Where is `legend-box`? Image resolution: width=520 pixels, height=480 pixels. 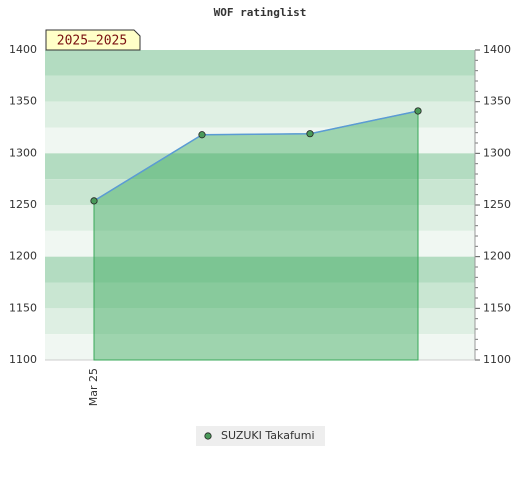 legend-box is located at coordinates (260, 436).